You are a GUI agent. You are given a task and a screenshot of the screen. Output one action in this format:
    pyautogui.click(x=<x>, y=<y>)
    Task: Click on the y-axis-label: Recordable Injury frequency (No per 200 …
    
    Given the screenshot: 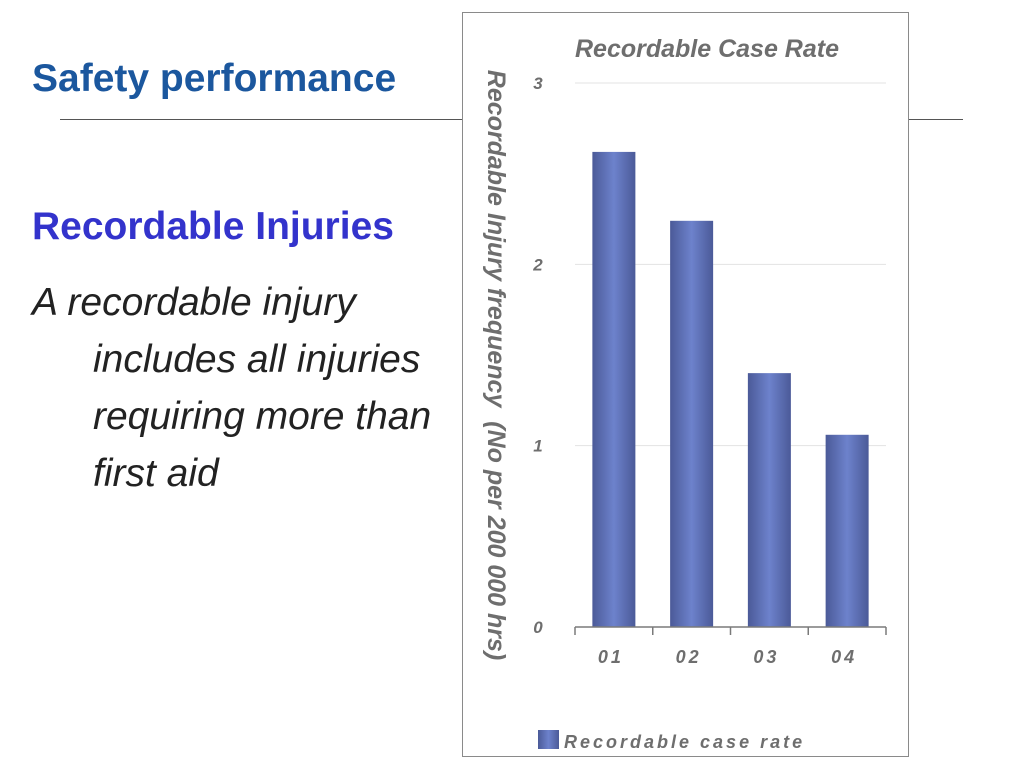 What is the action you would take?
    pyautogui.click(x=496, y=365)
    